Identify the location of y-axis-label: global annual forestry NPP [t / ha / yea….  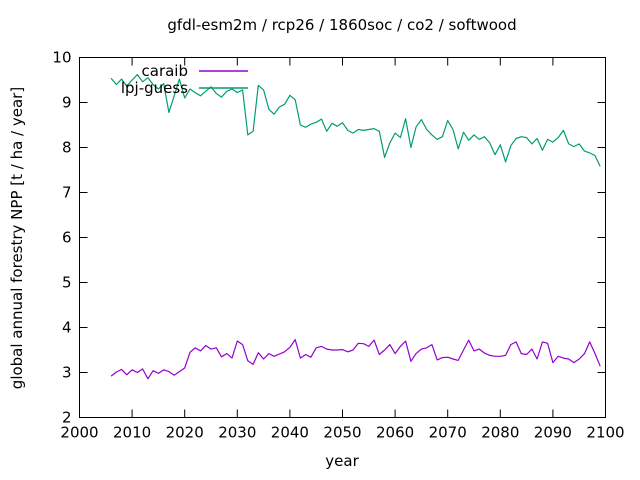
(17, 238).